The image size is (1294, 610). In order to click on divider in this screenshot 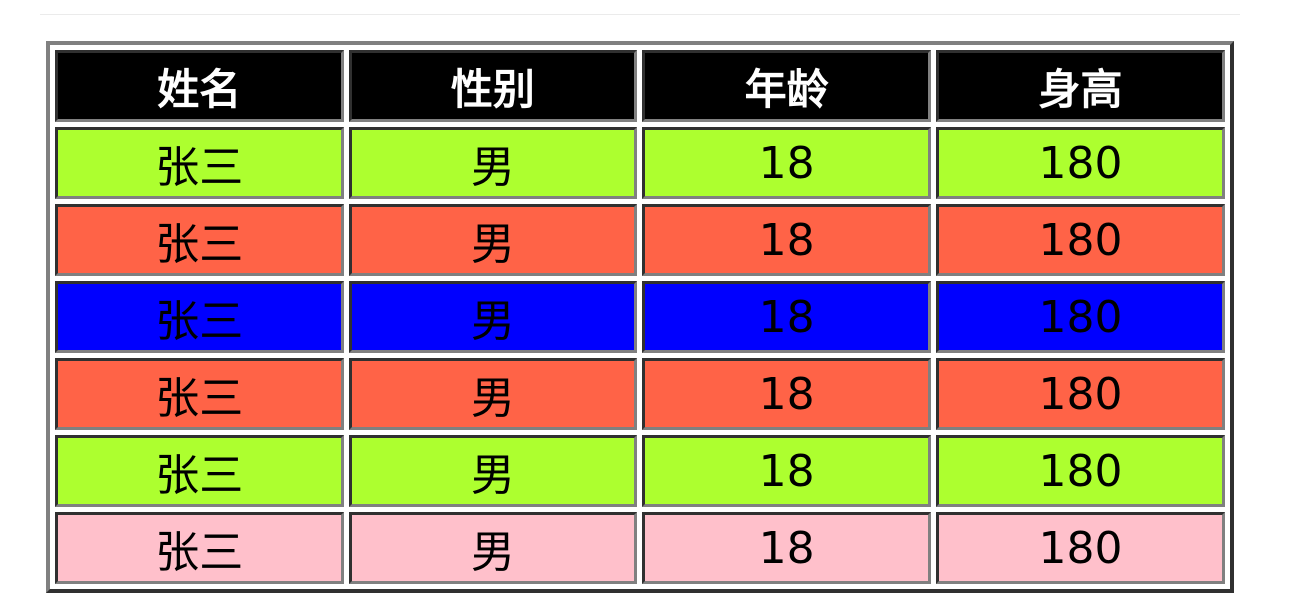, I will do `click(640, 14)`.